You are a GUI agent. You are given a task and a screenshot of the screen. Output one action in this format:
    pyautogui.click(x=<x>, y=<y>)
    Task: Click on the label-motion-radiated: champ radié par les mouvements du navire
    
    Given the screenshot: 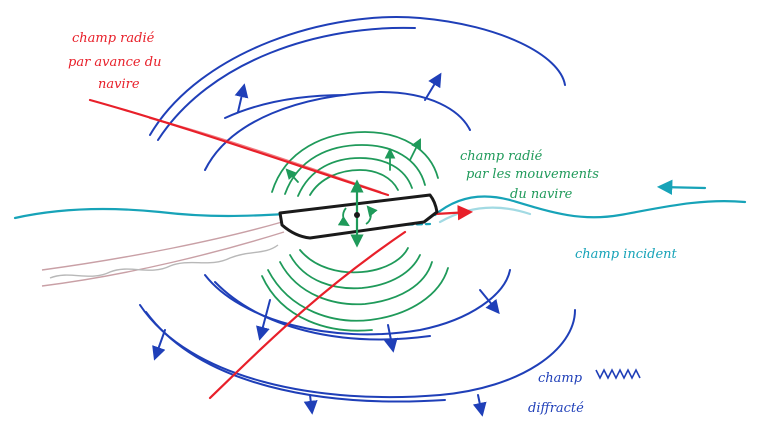 What is the action you would take?
    pyautogui.click(x=531, y=175)
    